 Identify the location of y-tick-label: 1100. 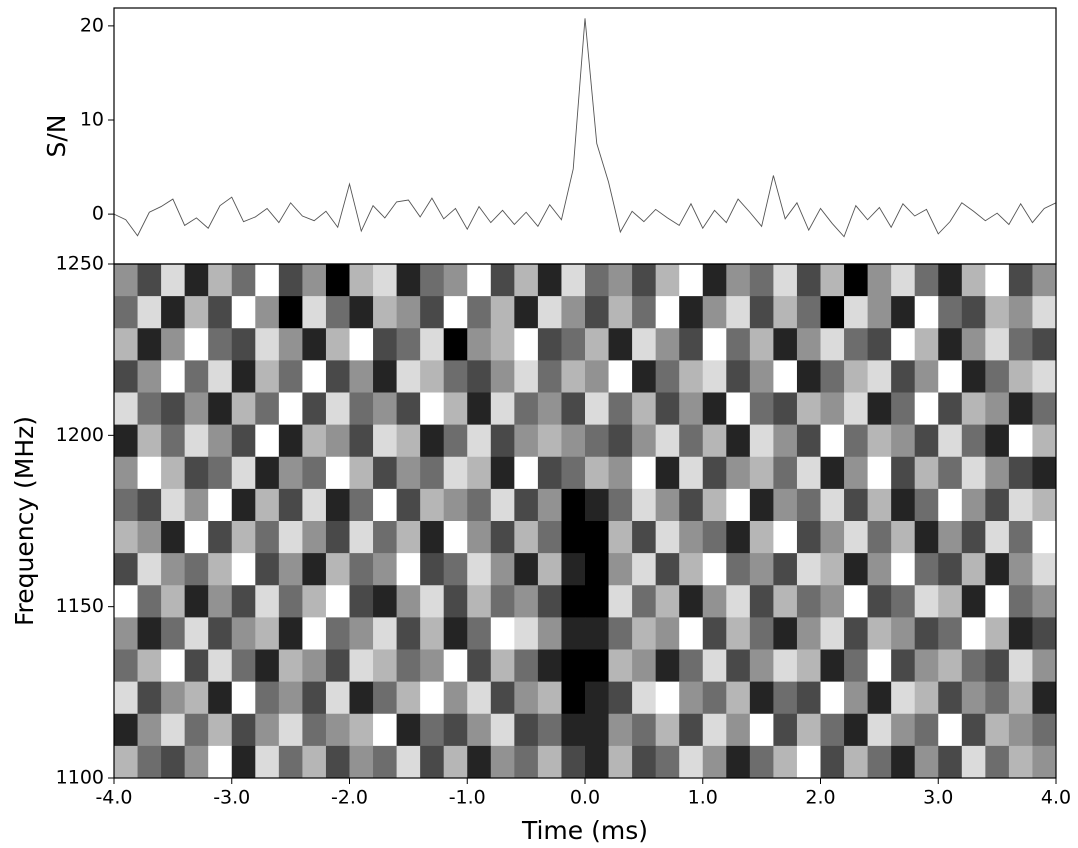
(80, 778).